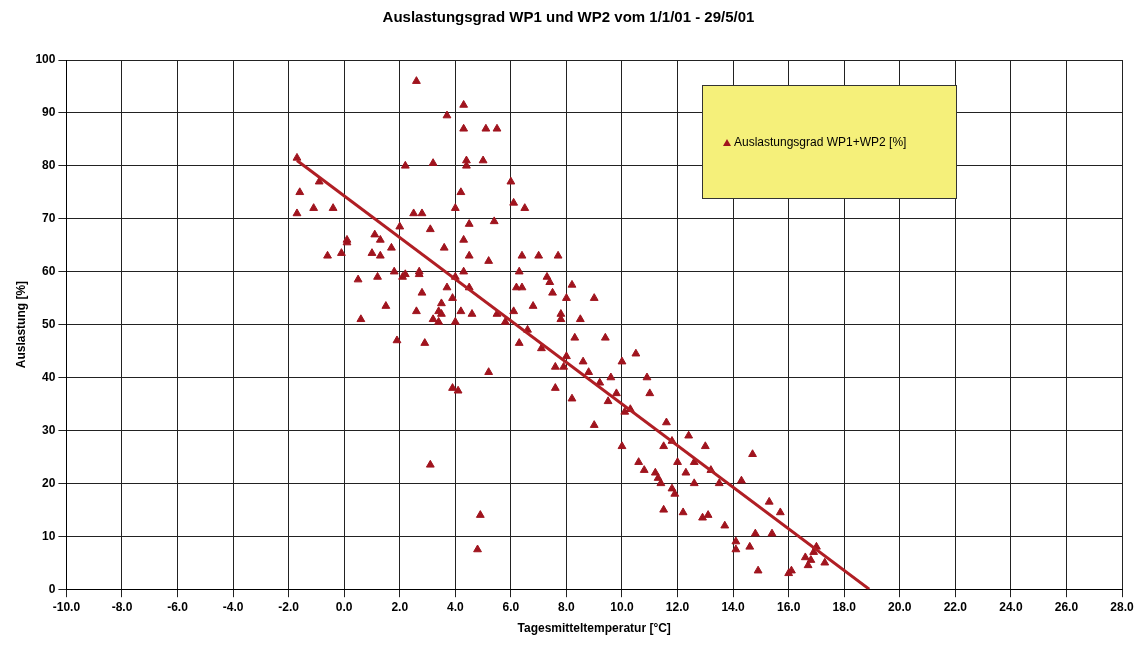 Image resolution: width=1137 pixels, height=646 pixels. Describe the element at coordinates (49, 218) in the screenshot. I see `y-tick-label: 70` at that location.